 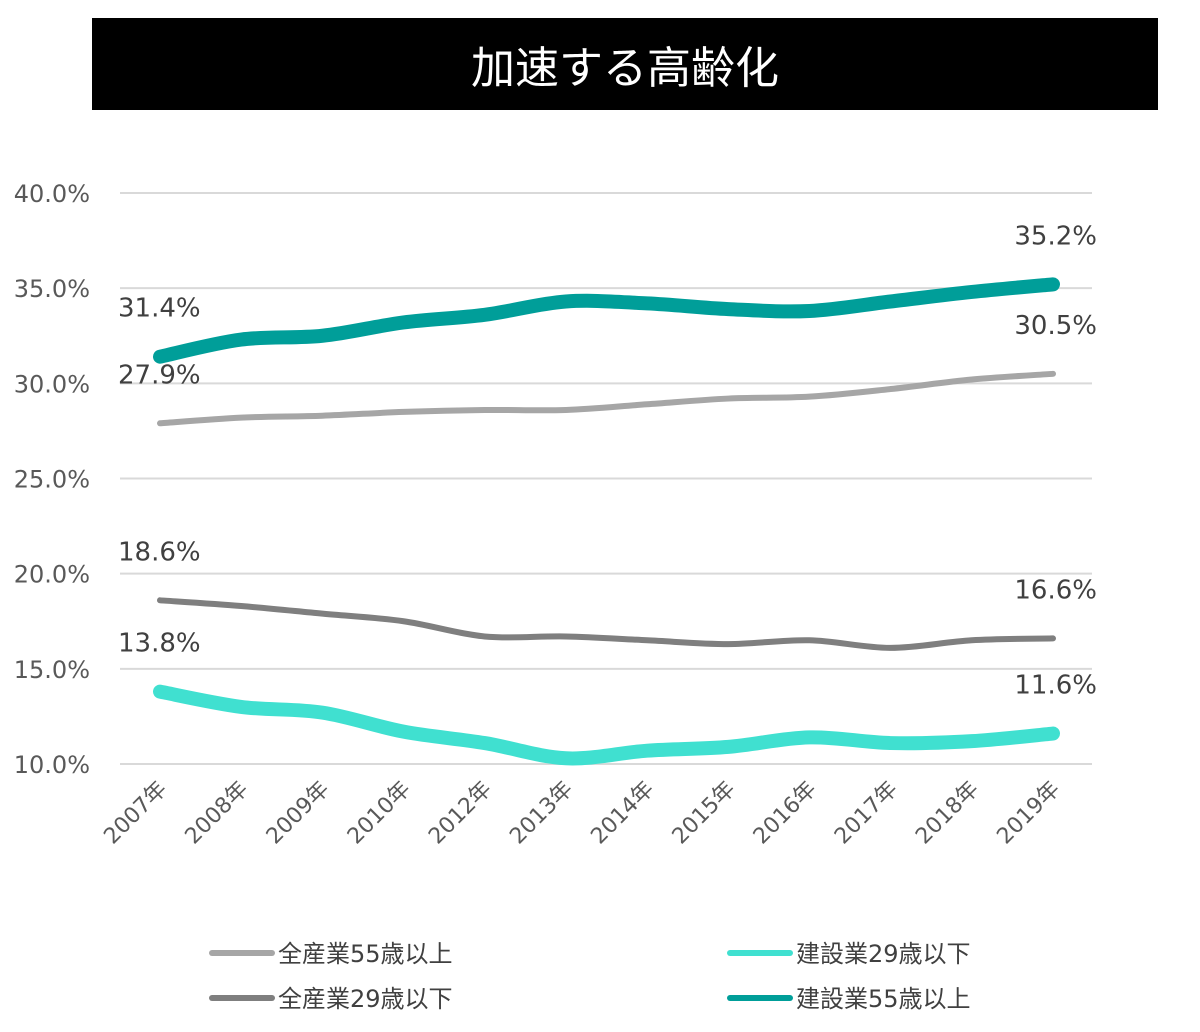 What do you see at coordinates (947, 813) in the screenshot?
I see `x-tick-label: 2018年` at bounding box center [947, 813].